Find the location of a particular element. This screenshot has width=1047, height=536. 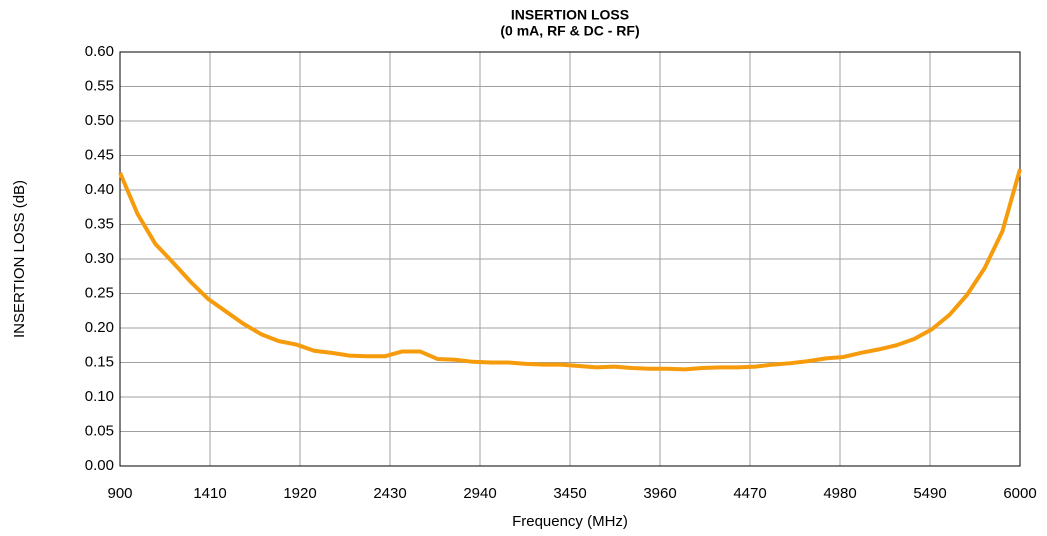

x-tick-label: 1410 is located at coordinates (209, 493).